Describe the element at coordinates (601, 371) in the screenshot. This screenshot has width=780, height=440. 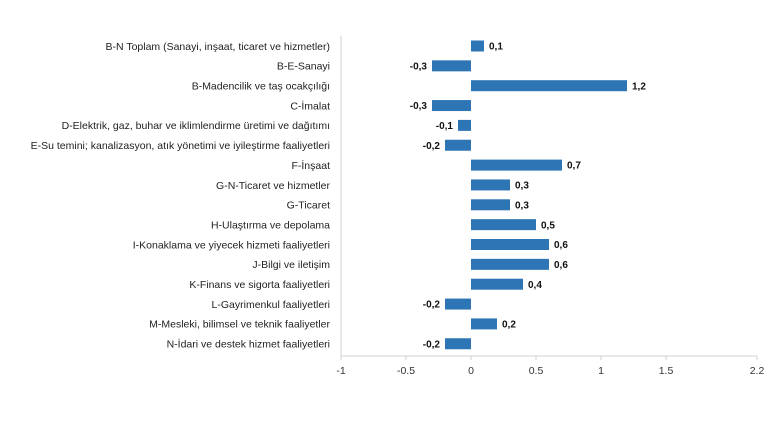
I see `x-tick-label: 1` at that location.